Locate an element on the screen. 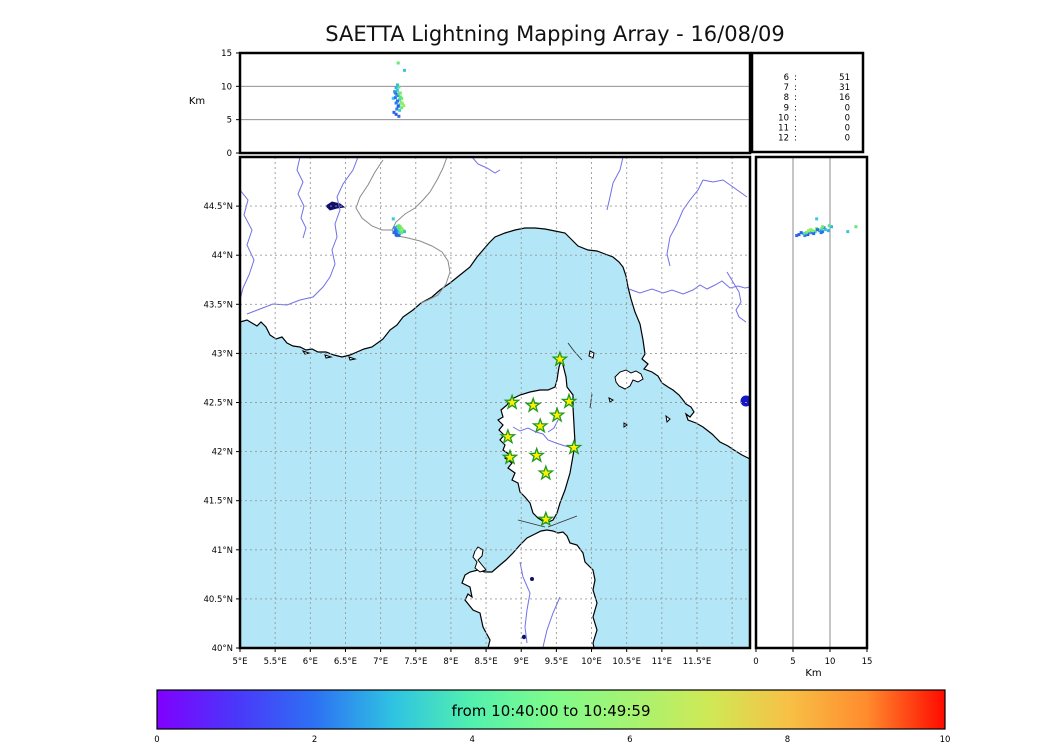  station-count-bin: 10 is located at coordinates (783, 118).